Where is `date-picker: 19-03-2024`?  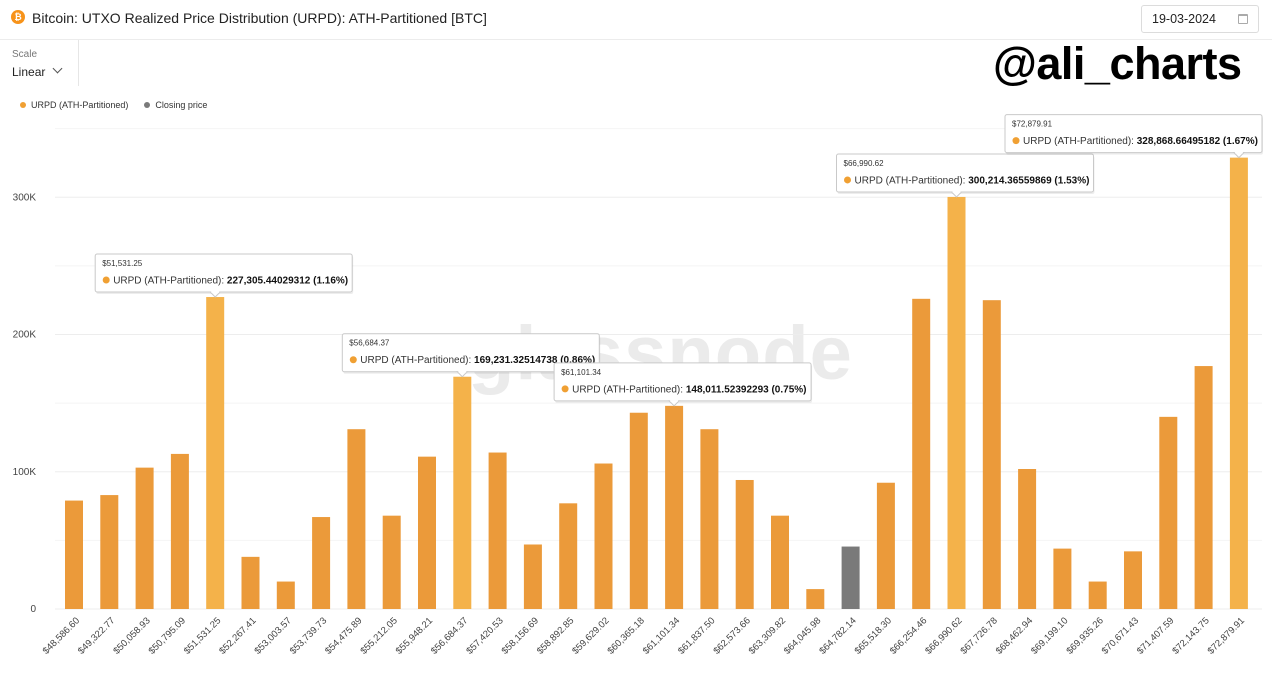
date-picker: 19-03-2024 is located at coordinates (1200, 19).